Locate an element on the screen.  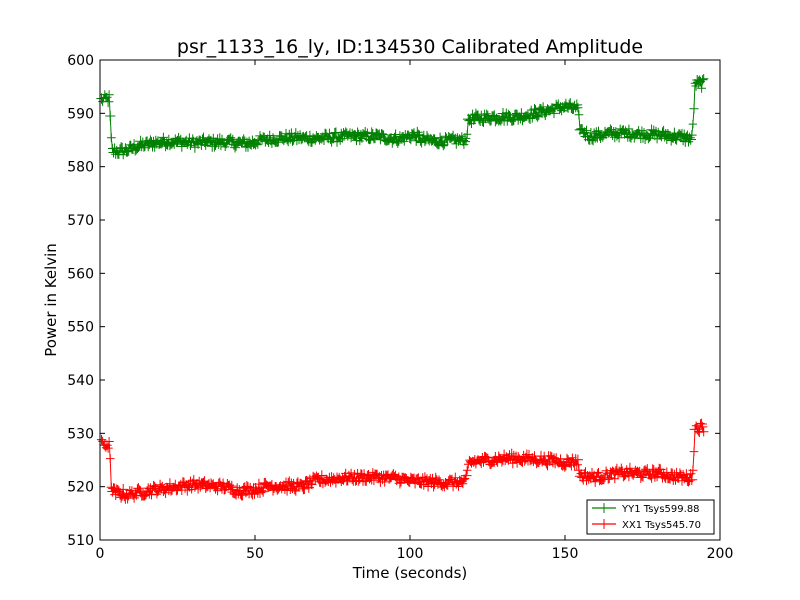
y-tick-label: 570 is located at coordinates (80, 221).